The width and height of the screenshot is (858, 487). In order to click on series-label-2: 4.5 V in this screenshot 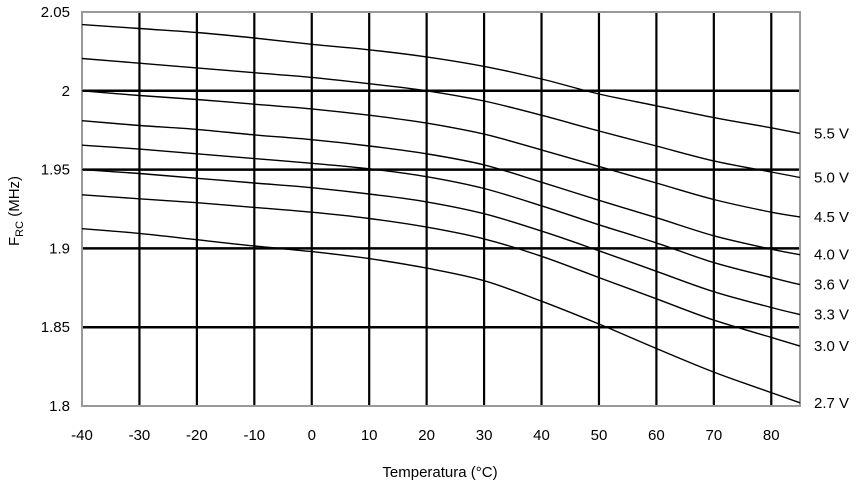, I will do `click(831, 217)`.